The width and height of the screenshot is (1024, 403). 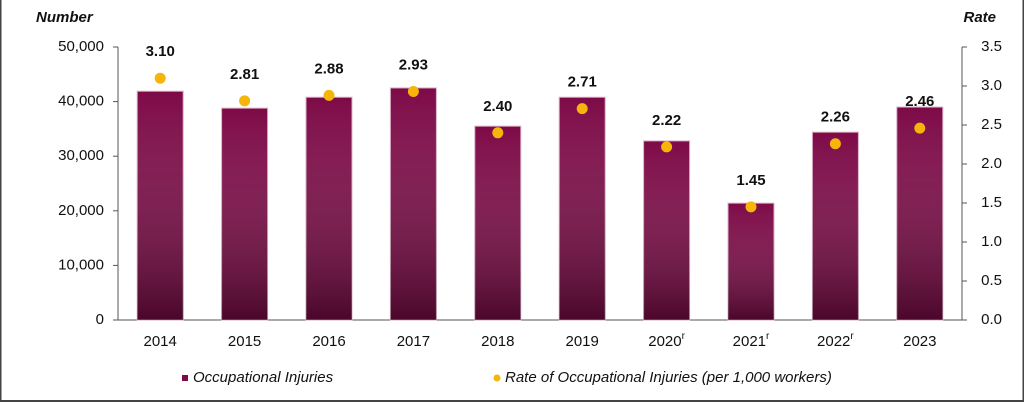 I want to click on y2-axis-title: Rate, so click(x=979, y=17).